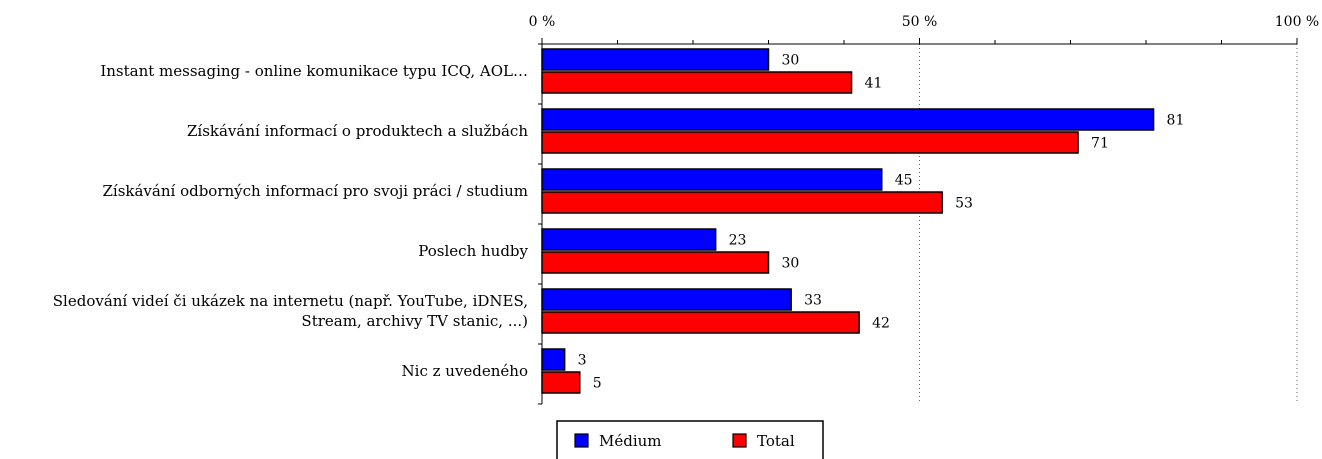  What do you see at coordinates (904, 181) in the screenshot?
I see `data-label: 45` at bounding box center [904, 181].